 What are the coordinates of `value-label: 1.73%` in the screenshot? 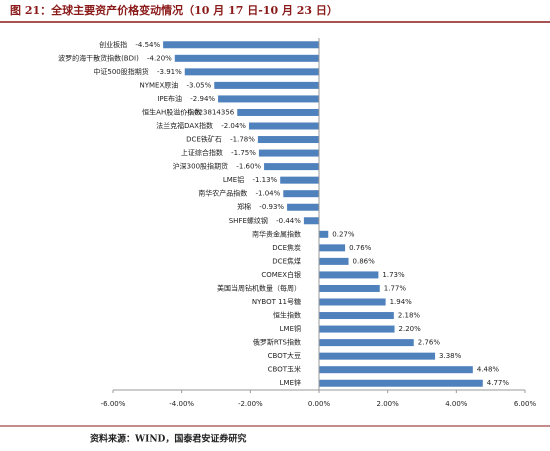 It's located at (393, 275).